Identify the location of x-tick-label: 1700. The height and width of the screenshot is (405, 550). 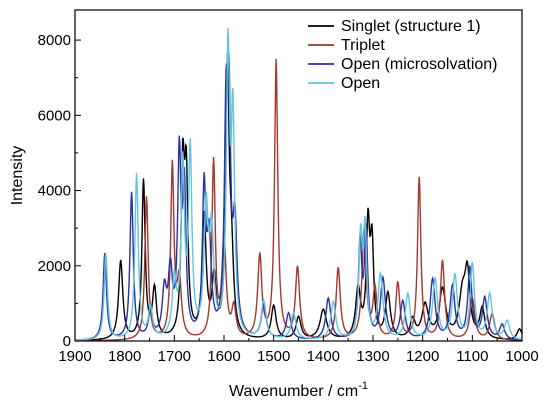
(174, 356).